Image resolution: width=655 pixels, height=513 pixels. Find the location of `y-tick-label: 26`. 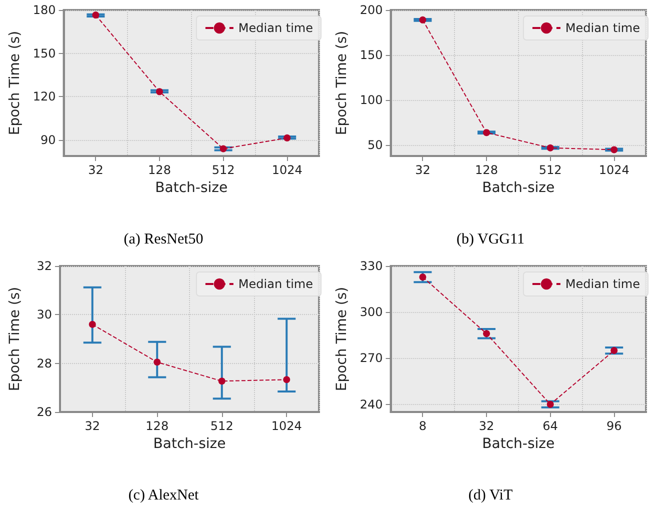

y-tick-label: 26 is located at coordinates (44, 412).